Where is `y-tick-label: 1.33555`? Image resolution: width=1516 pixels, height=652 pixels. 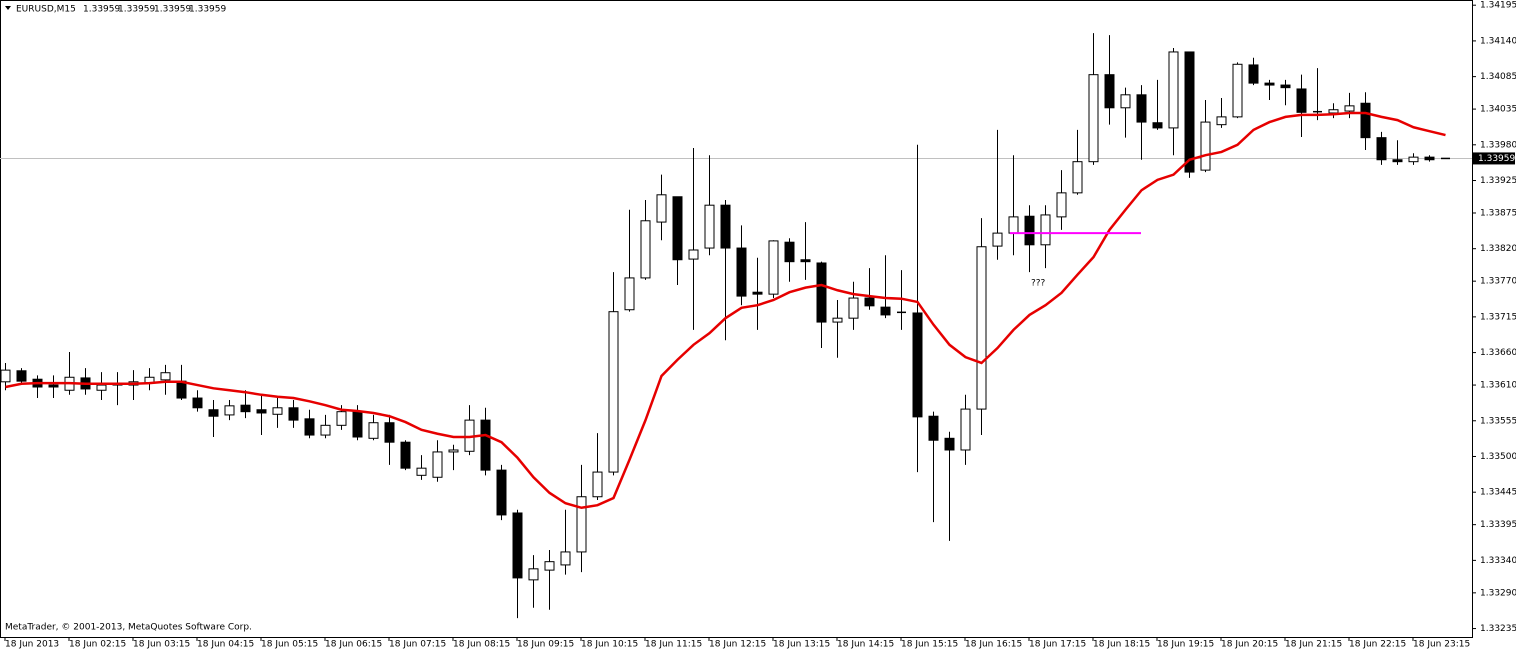 y-tick-label: 1.33555 is located at coordinates (1498, 421).